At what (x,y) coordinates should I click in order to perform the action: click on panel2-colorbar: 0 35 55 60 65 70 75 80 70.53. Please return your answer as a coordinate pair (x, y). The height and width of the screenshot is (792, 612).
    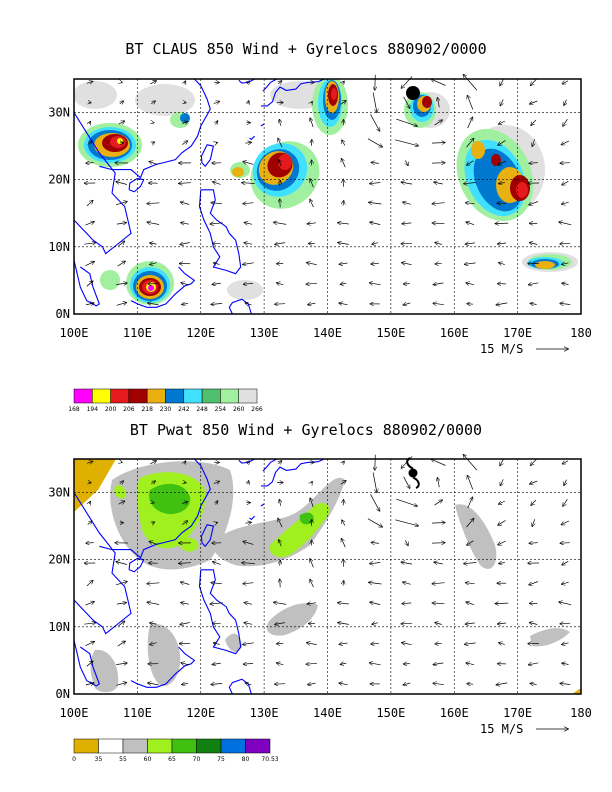
    Looking at the image, I should click on (175, 750).